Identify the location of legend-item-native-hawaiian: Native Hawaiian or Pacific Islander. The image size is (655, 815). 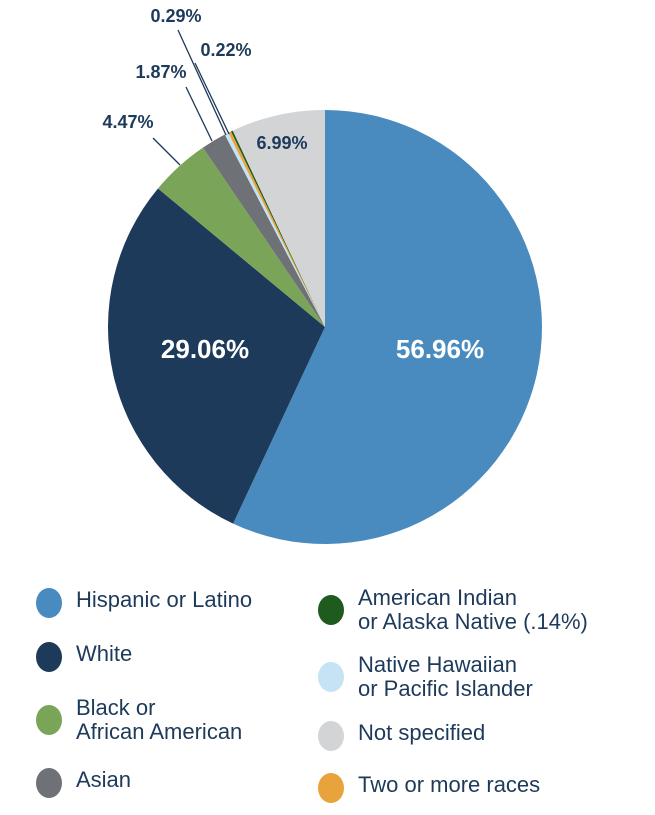
(425, 677).